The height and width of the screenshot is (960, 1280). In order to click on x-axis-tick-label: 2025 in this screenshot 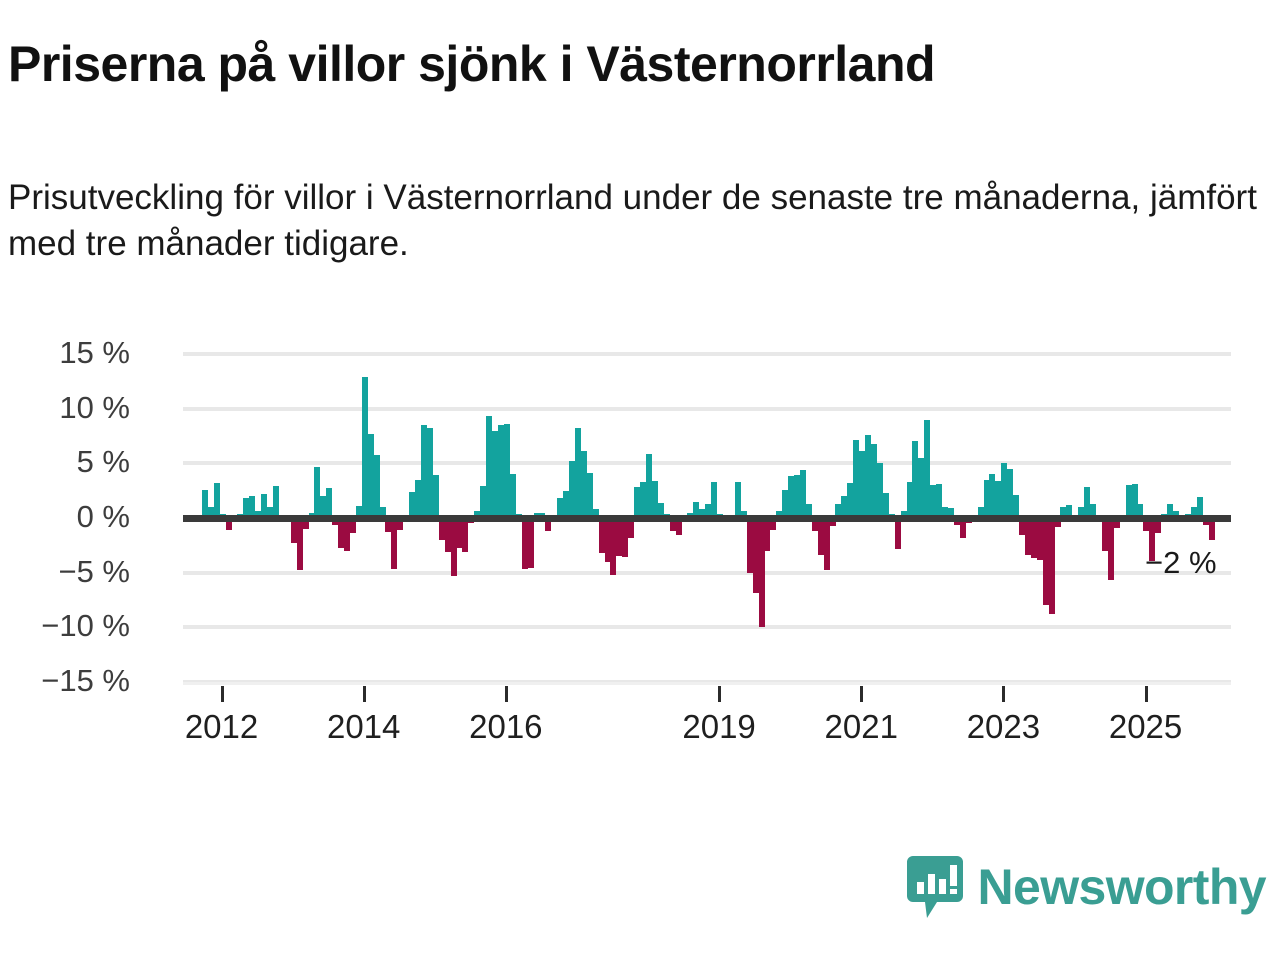, I will do `click(1145, 726)`.